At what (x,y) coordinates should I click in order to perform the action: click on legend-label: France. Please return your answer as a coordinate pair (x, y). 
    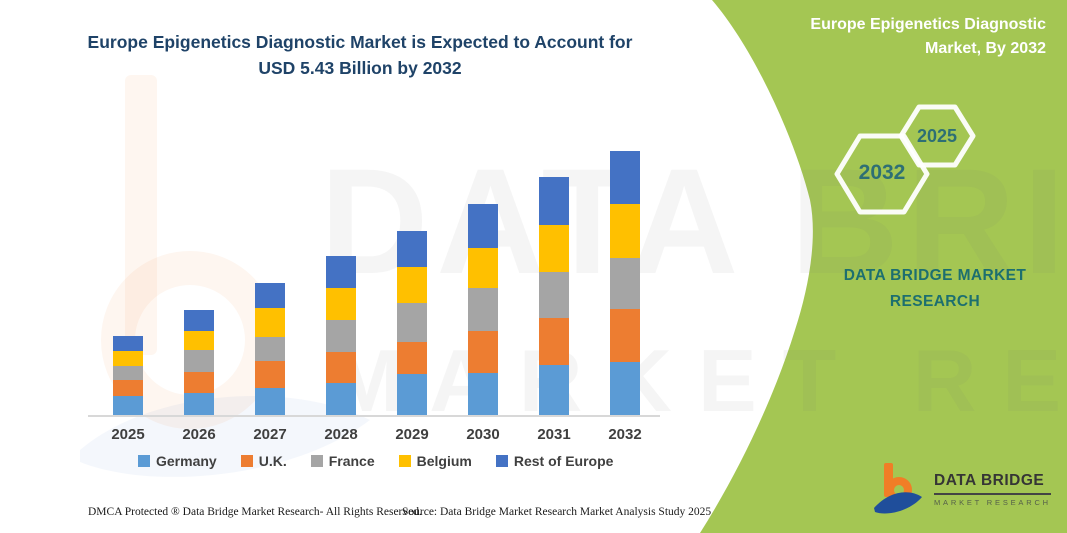
    Looking at the image, I should click on (351, 461).